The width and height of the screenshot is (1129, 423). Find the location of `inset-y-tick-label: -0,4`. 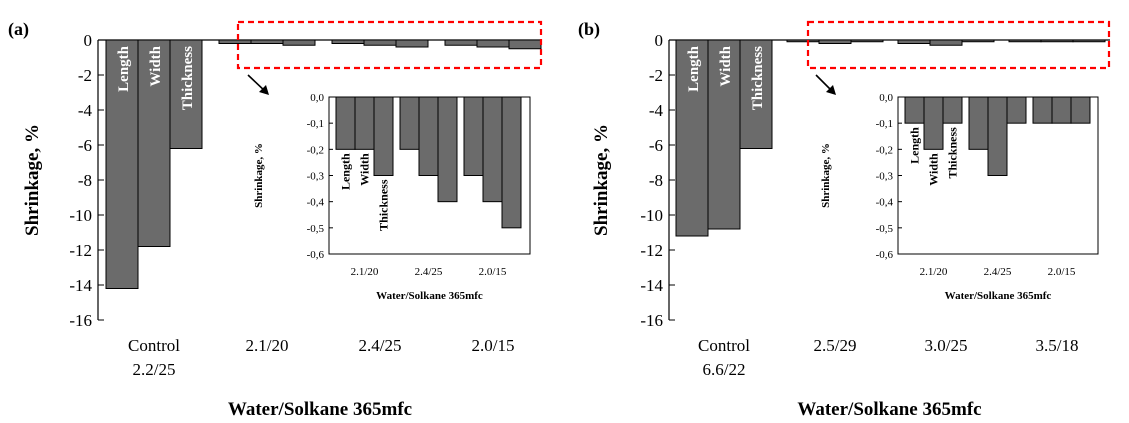

inset-y-tick-label: -0,4 is located at coordinates (316, 203).